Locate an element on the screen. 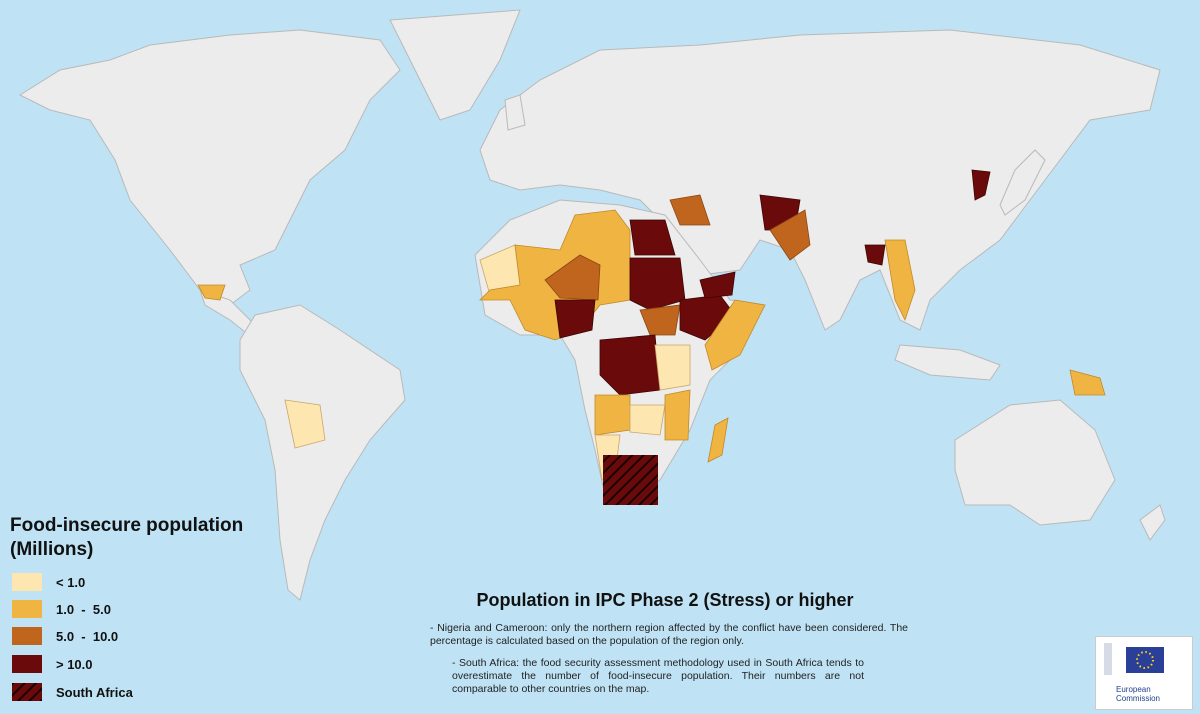 The image size is (1200, 714). legend-label: > 10.0 is located at coordinates (74, 664).